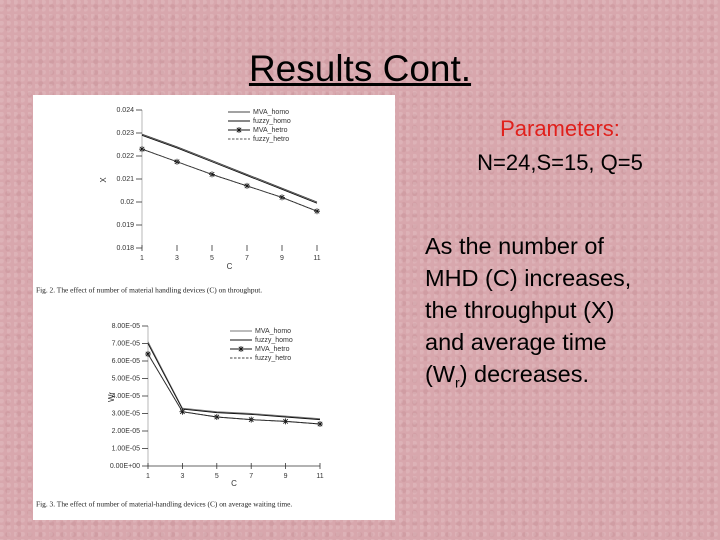 The height and width of the screenshot is (540, 720). Describe the element at coordinates (514, 246) in the screenshot. I see `body-line: As the number of` at that location.